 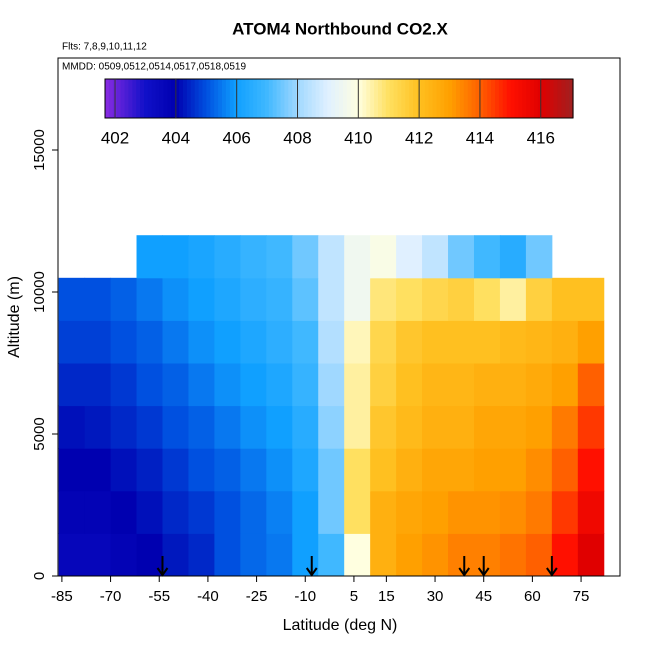 I want to click on x-tick-label: -55, so click(x=159, y=596).